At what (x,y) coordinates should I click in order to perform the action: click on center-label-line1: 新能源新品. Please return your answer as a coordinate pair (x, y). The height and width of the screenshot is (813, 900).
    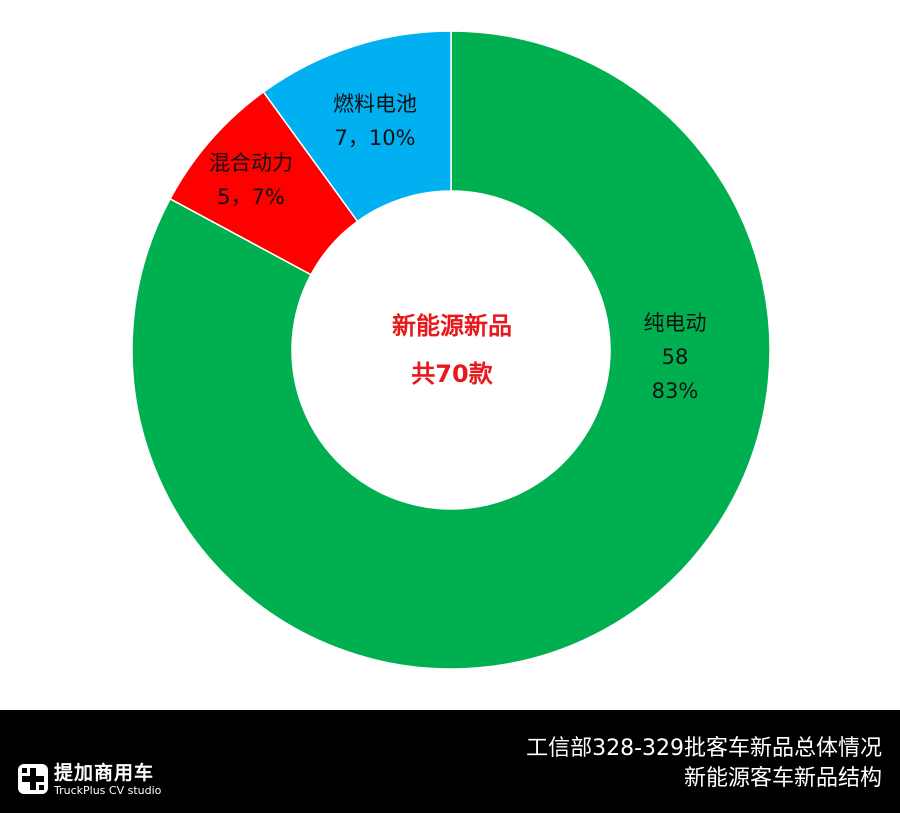
    Looking at the image, I should click on (452, 326).